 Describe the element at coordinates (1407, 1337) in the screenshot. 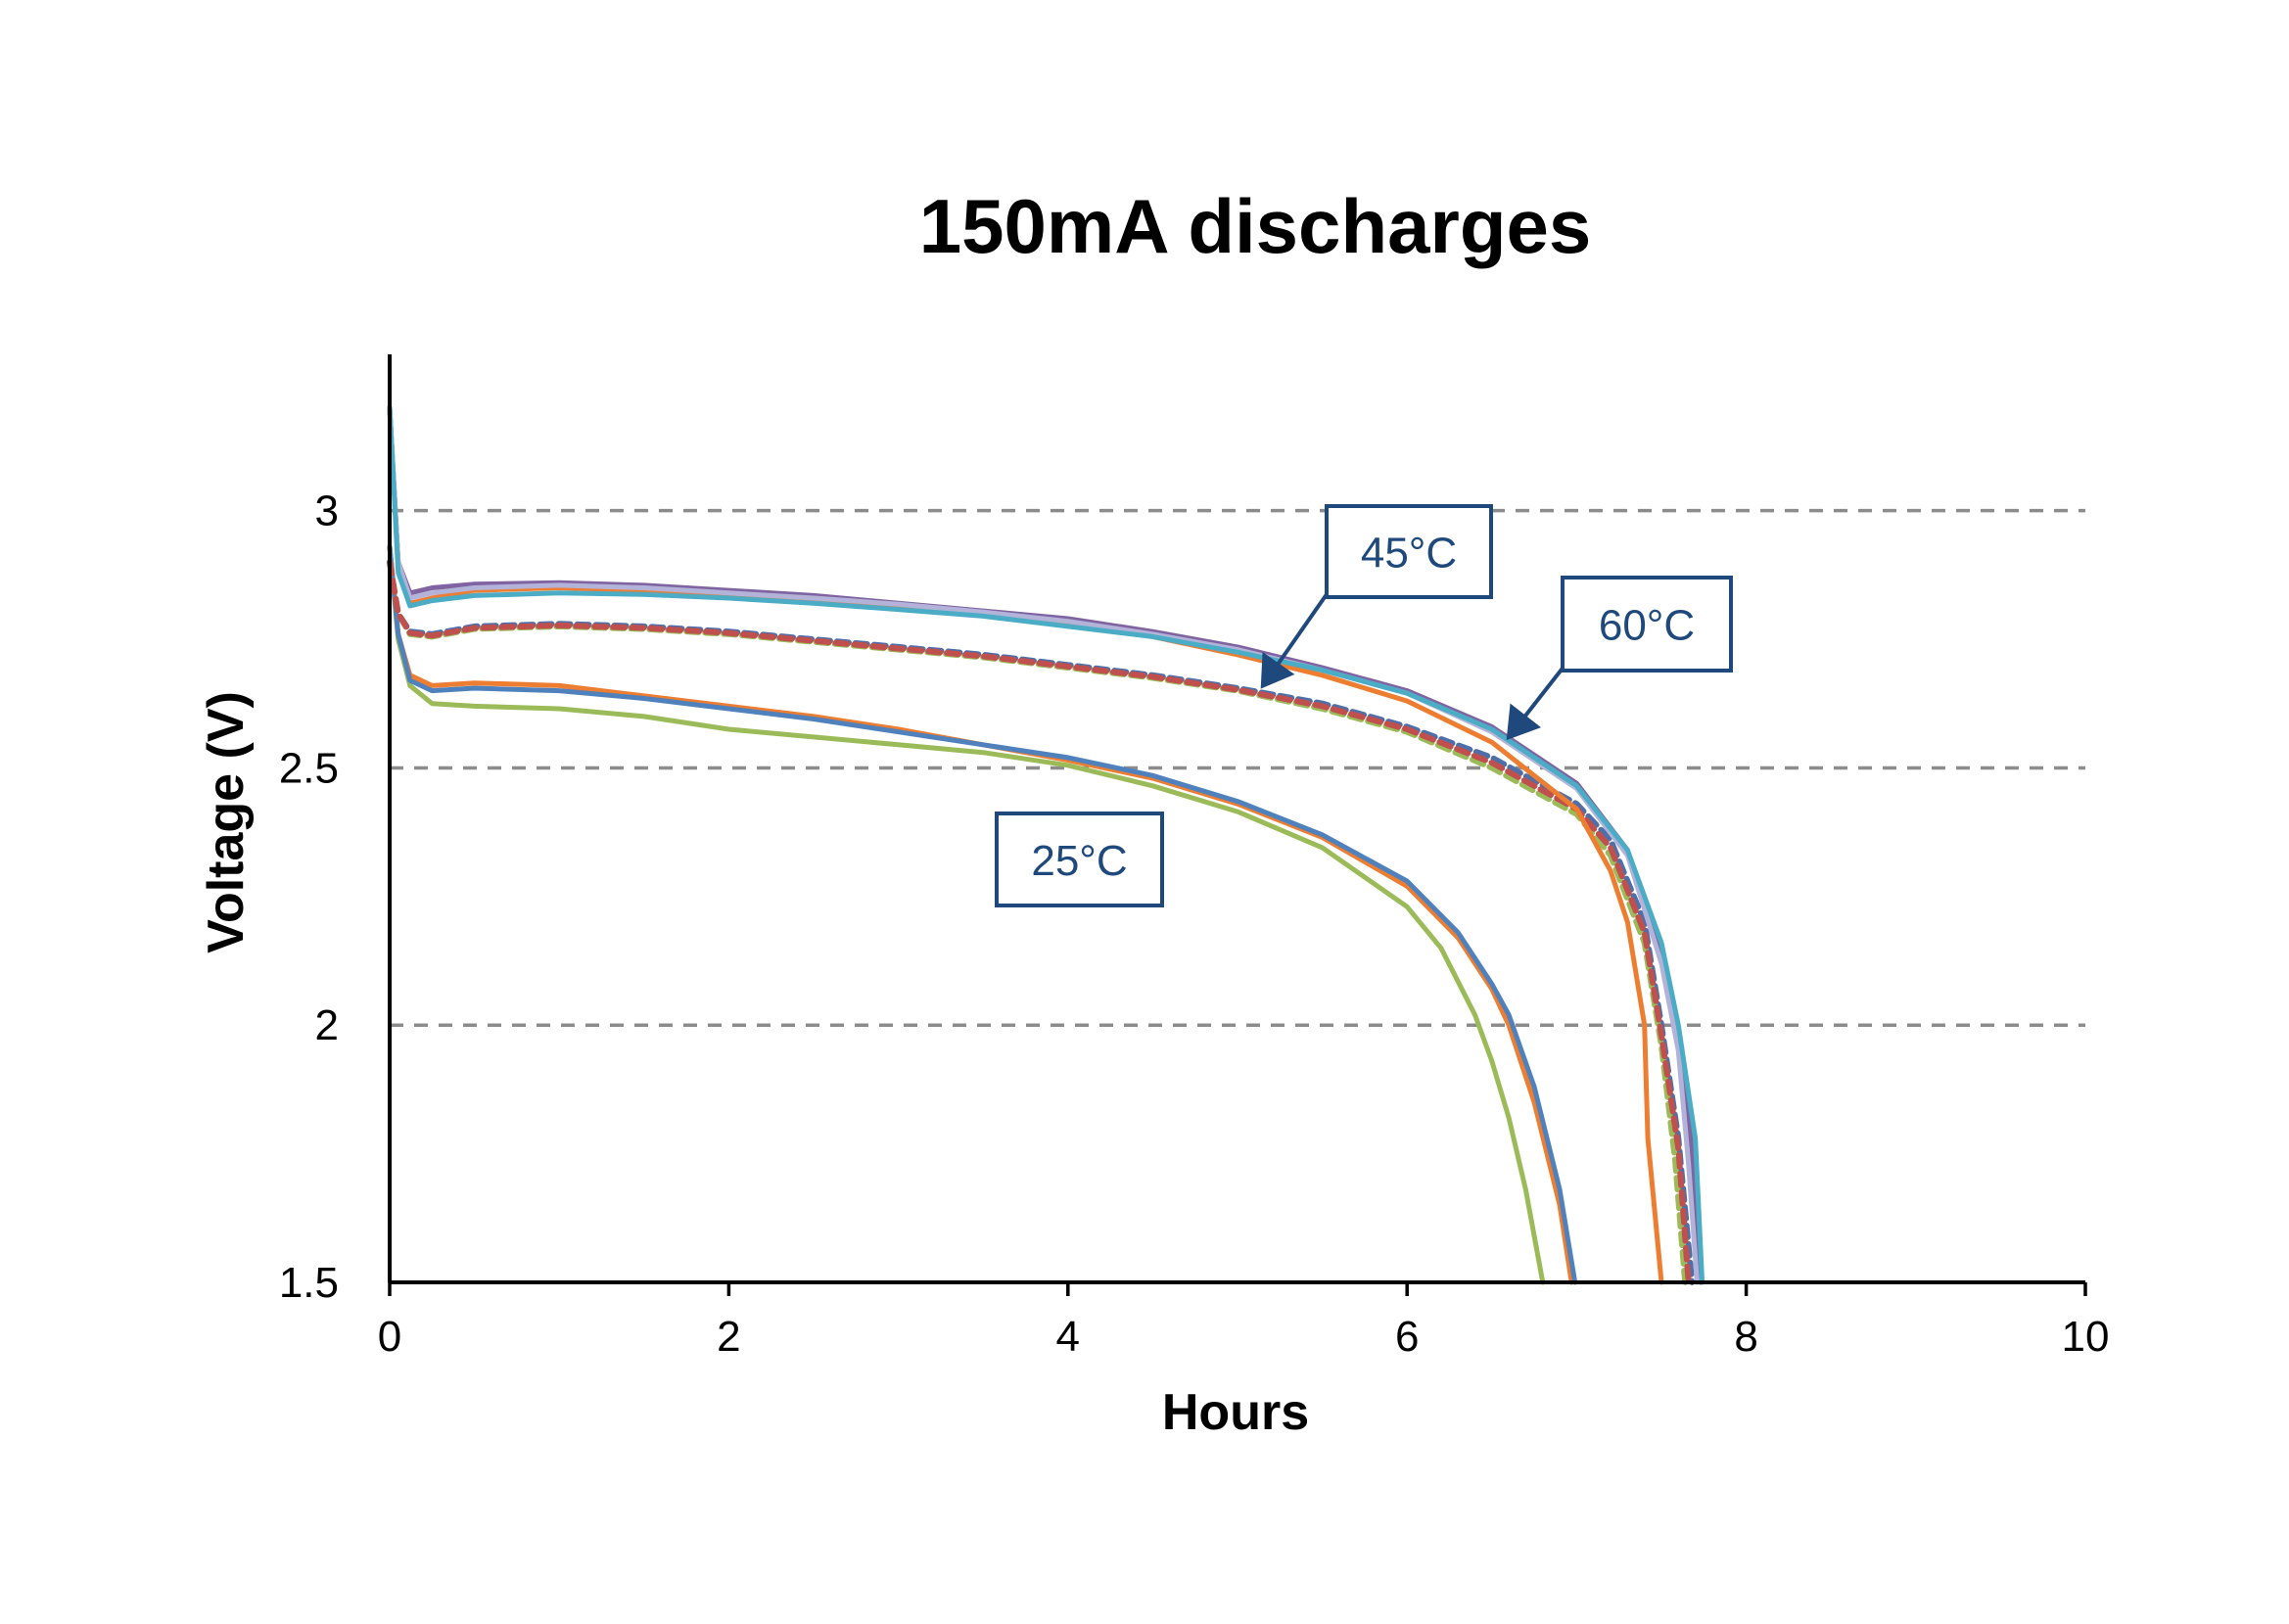

I see `x-tick-label-6: 6` at that location.